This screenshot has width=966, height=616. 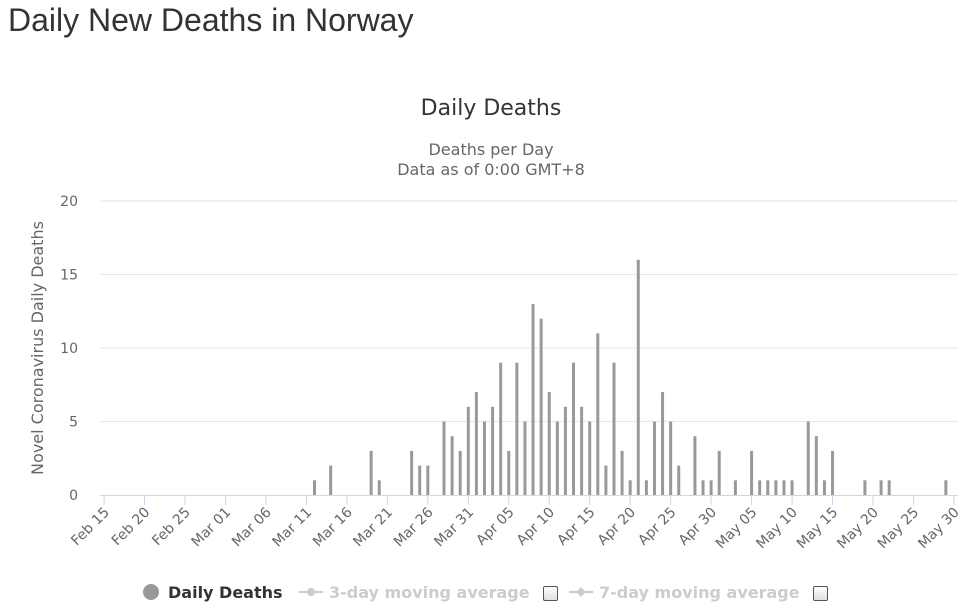 What do you see at coordinates (252, 527) in the screenshot?
I see `x-tick-label: Mar 06` at bounding box center [252, 527].